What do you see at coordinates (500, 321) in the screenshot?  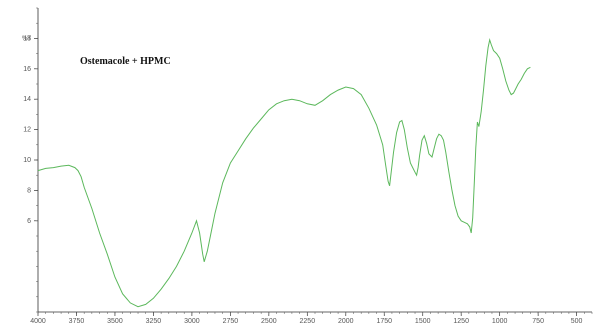 I see `x-tick-label: 1000` at bounding box center [500, 321].